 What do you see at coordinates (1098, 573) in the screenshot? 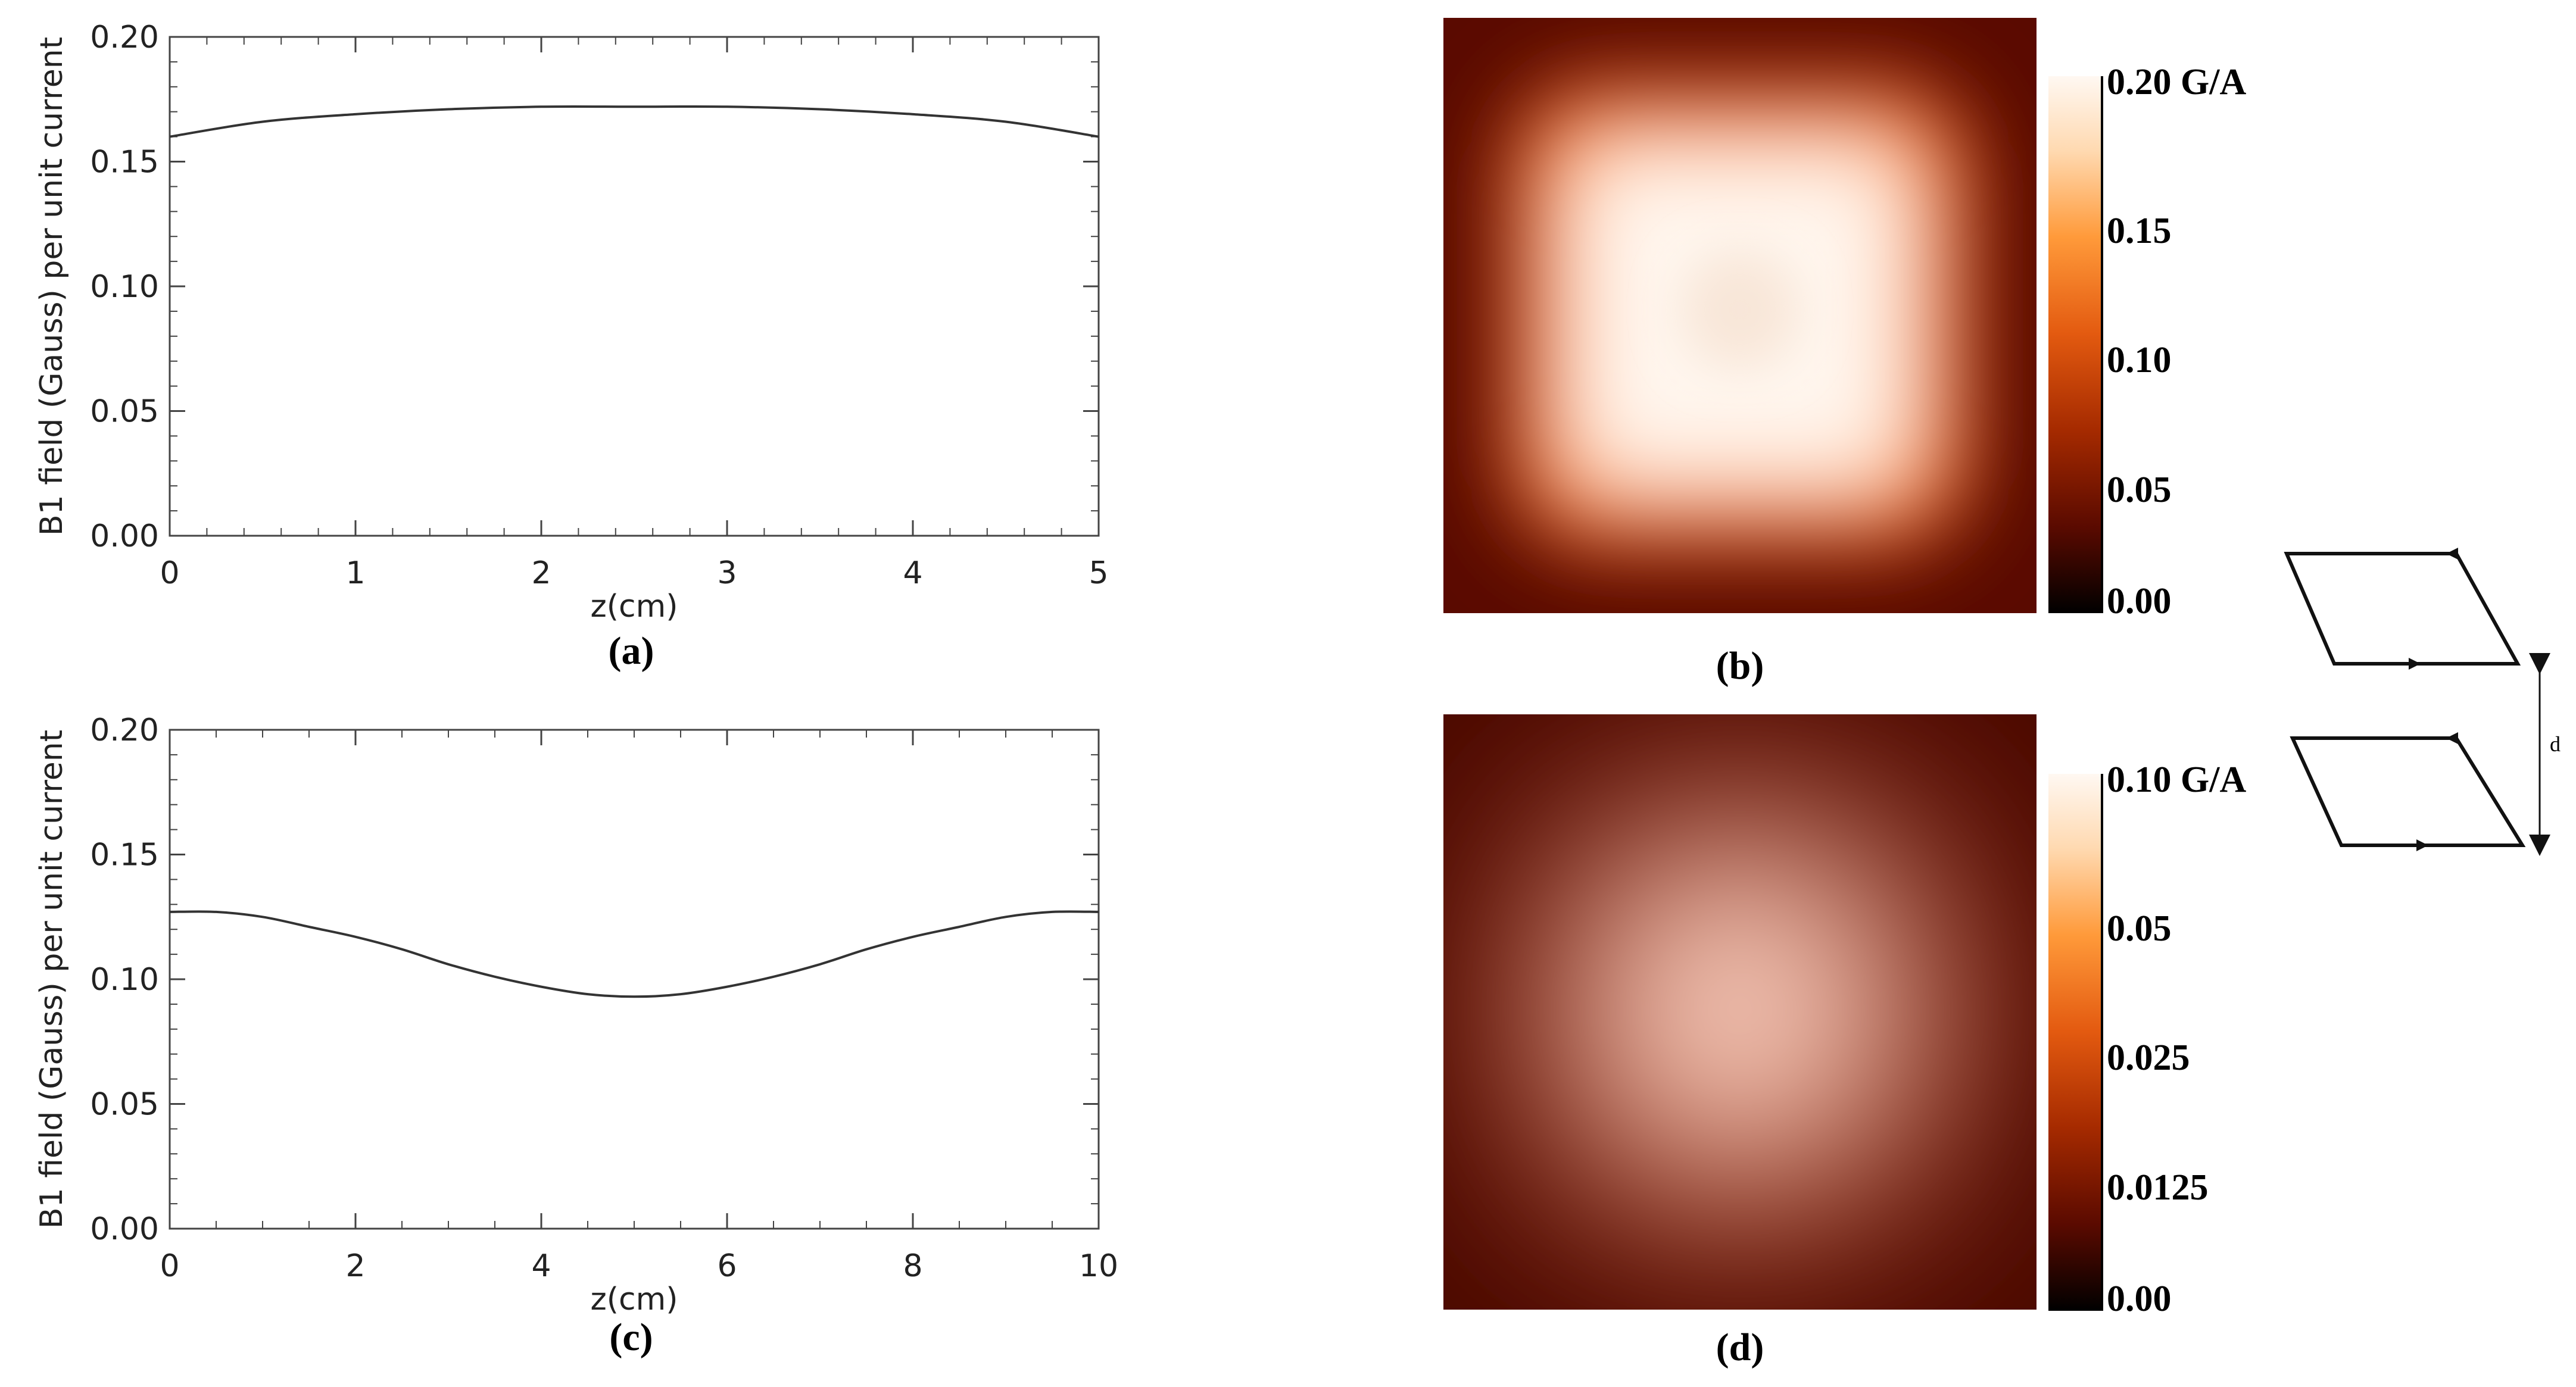
I see `x-tick-label: 5` at bounding box center [1098, 573].